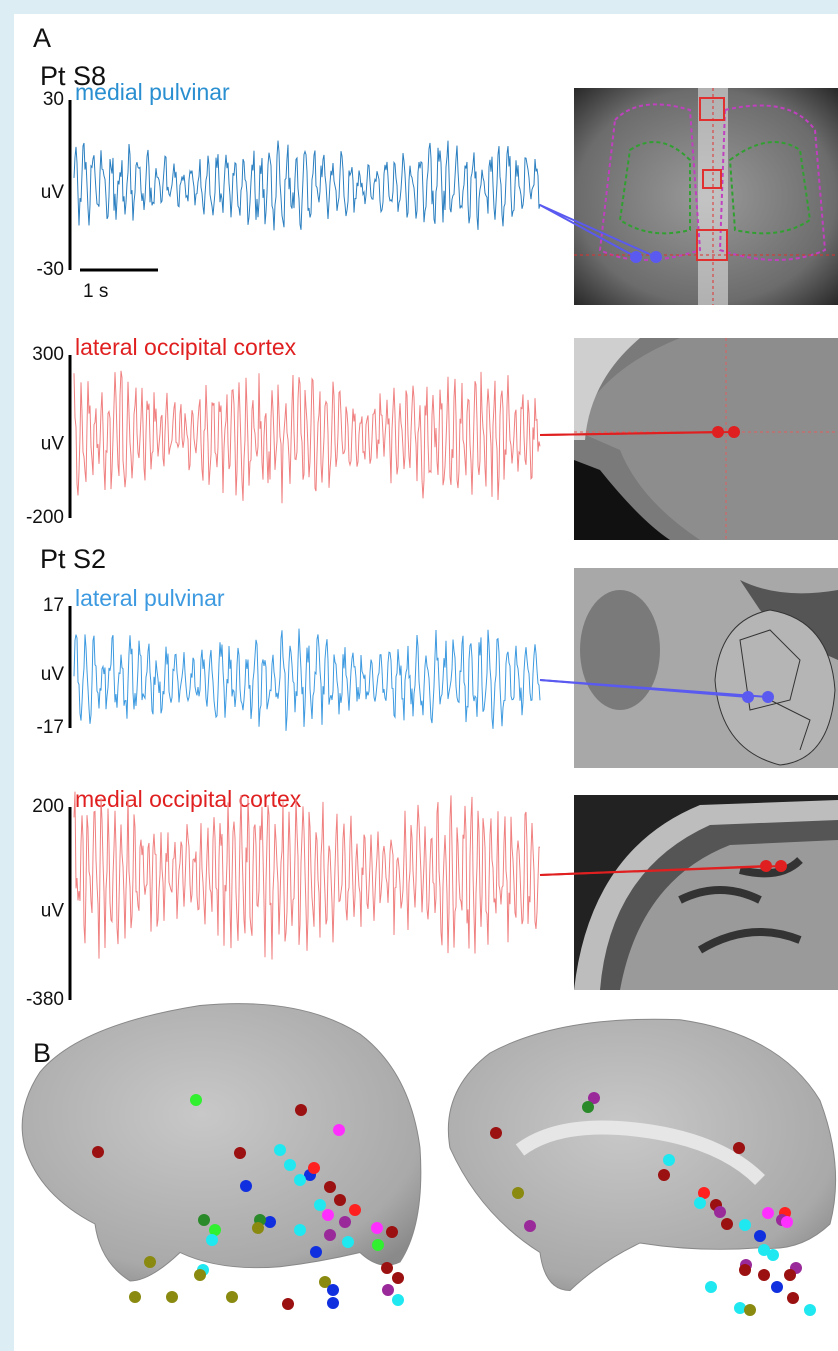  What do you see at coordinates (95, 291) in the screenshot?
I see `scale-bar-label: 1 s` at bounding box center [95, 291].